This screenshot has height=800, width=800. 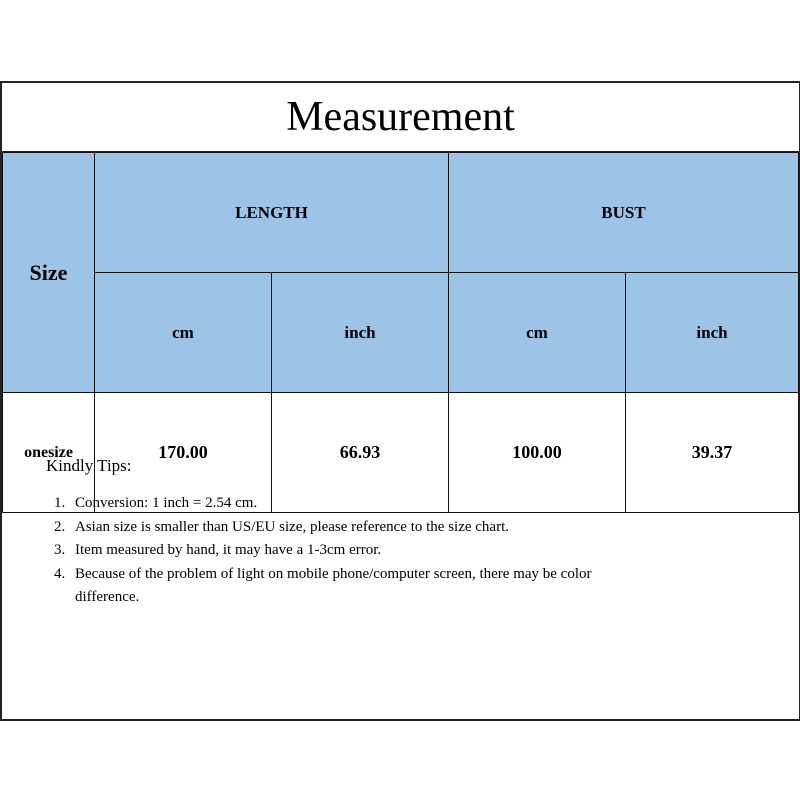 What do you see at coordinates (89, 465) in the screenshot?
I see `tips-heading: Kindly Tips:` at bounding box center [89, 465].